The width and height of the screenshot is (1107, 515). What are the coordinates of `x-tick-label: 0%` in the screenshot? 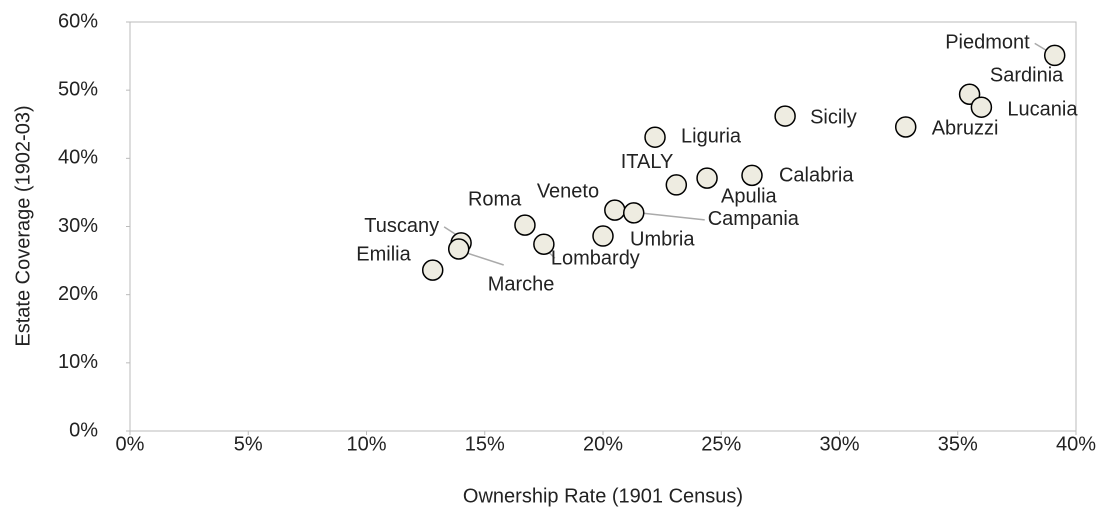 It's located at (130, 444).